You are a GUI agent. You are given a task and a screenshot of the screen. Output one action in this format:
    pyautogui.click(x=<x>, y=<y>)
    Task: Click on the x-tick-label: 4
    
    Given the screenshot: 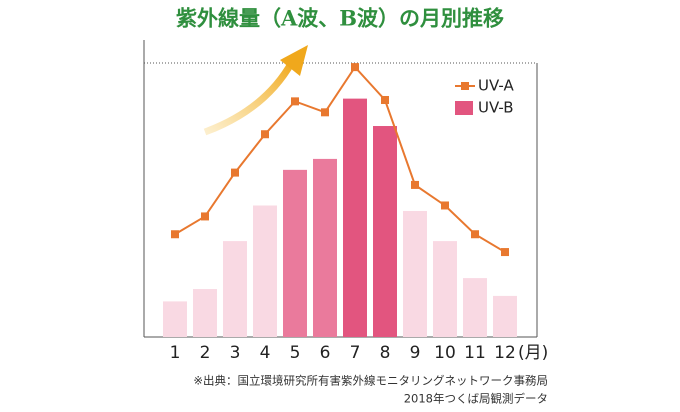 What is the action you would take?
    pyautogui.click(x=265, y=353)
    